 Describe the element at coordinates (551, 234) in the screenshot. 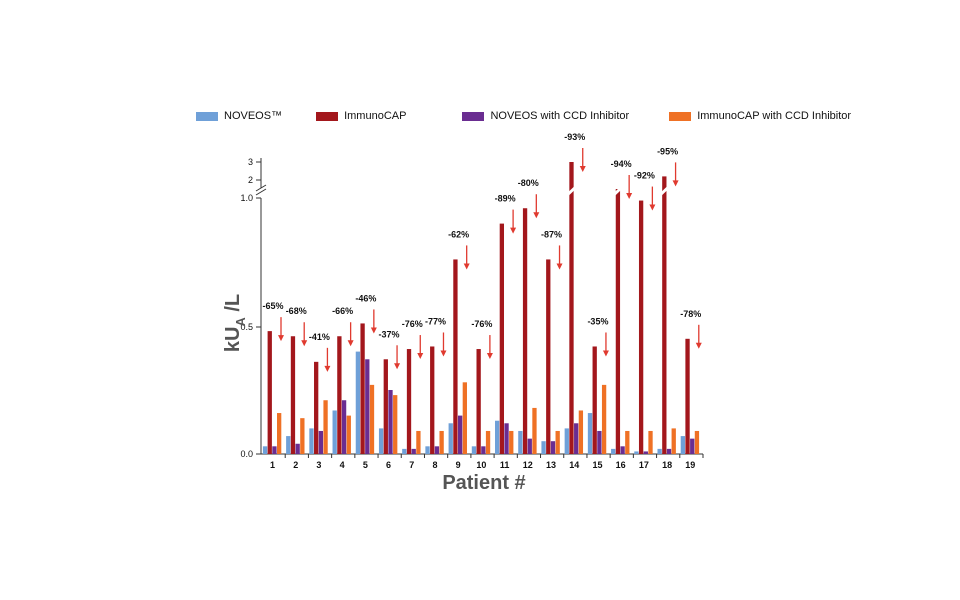

I see `reduction-label: -87%` at that location.